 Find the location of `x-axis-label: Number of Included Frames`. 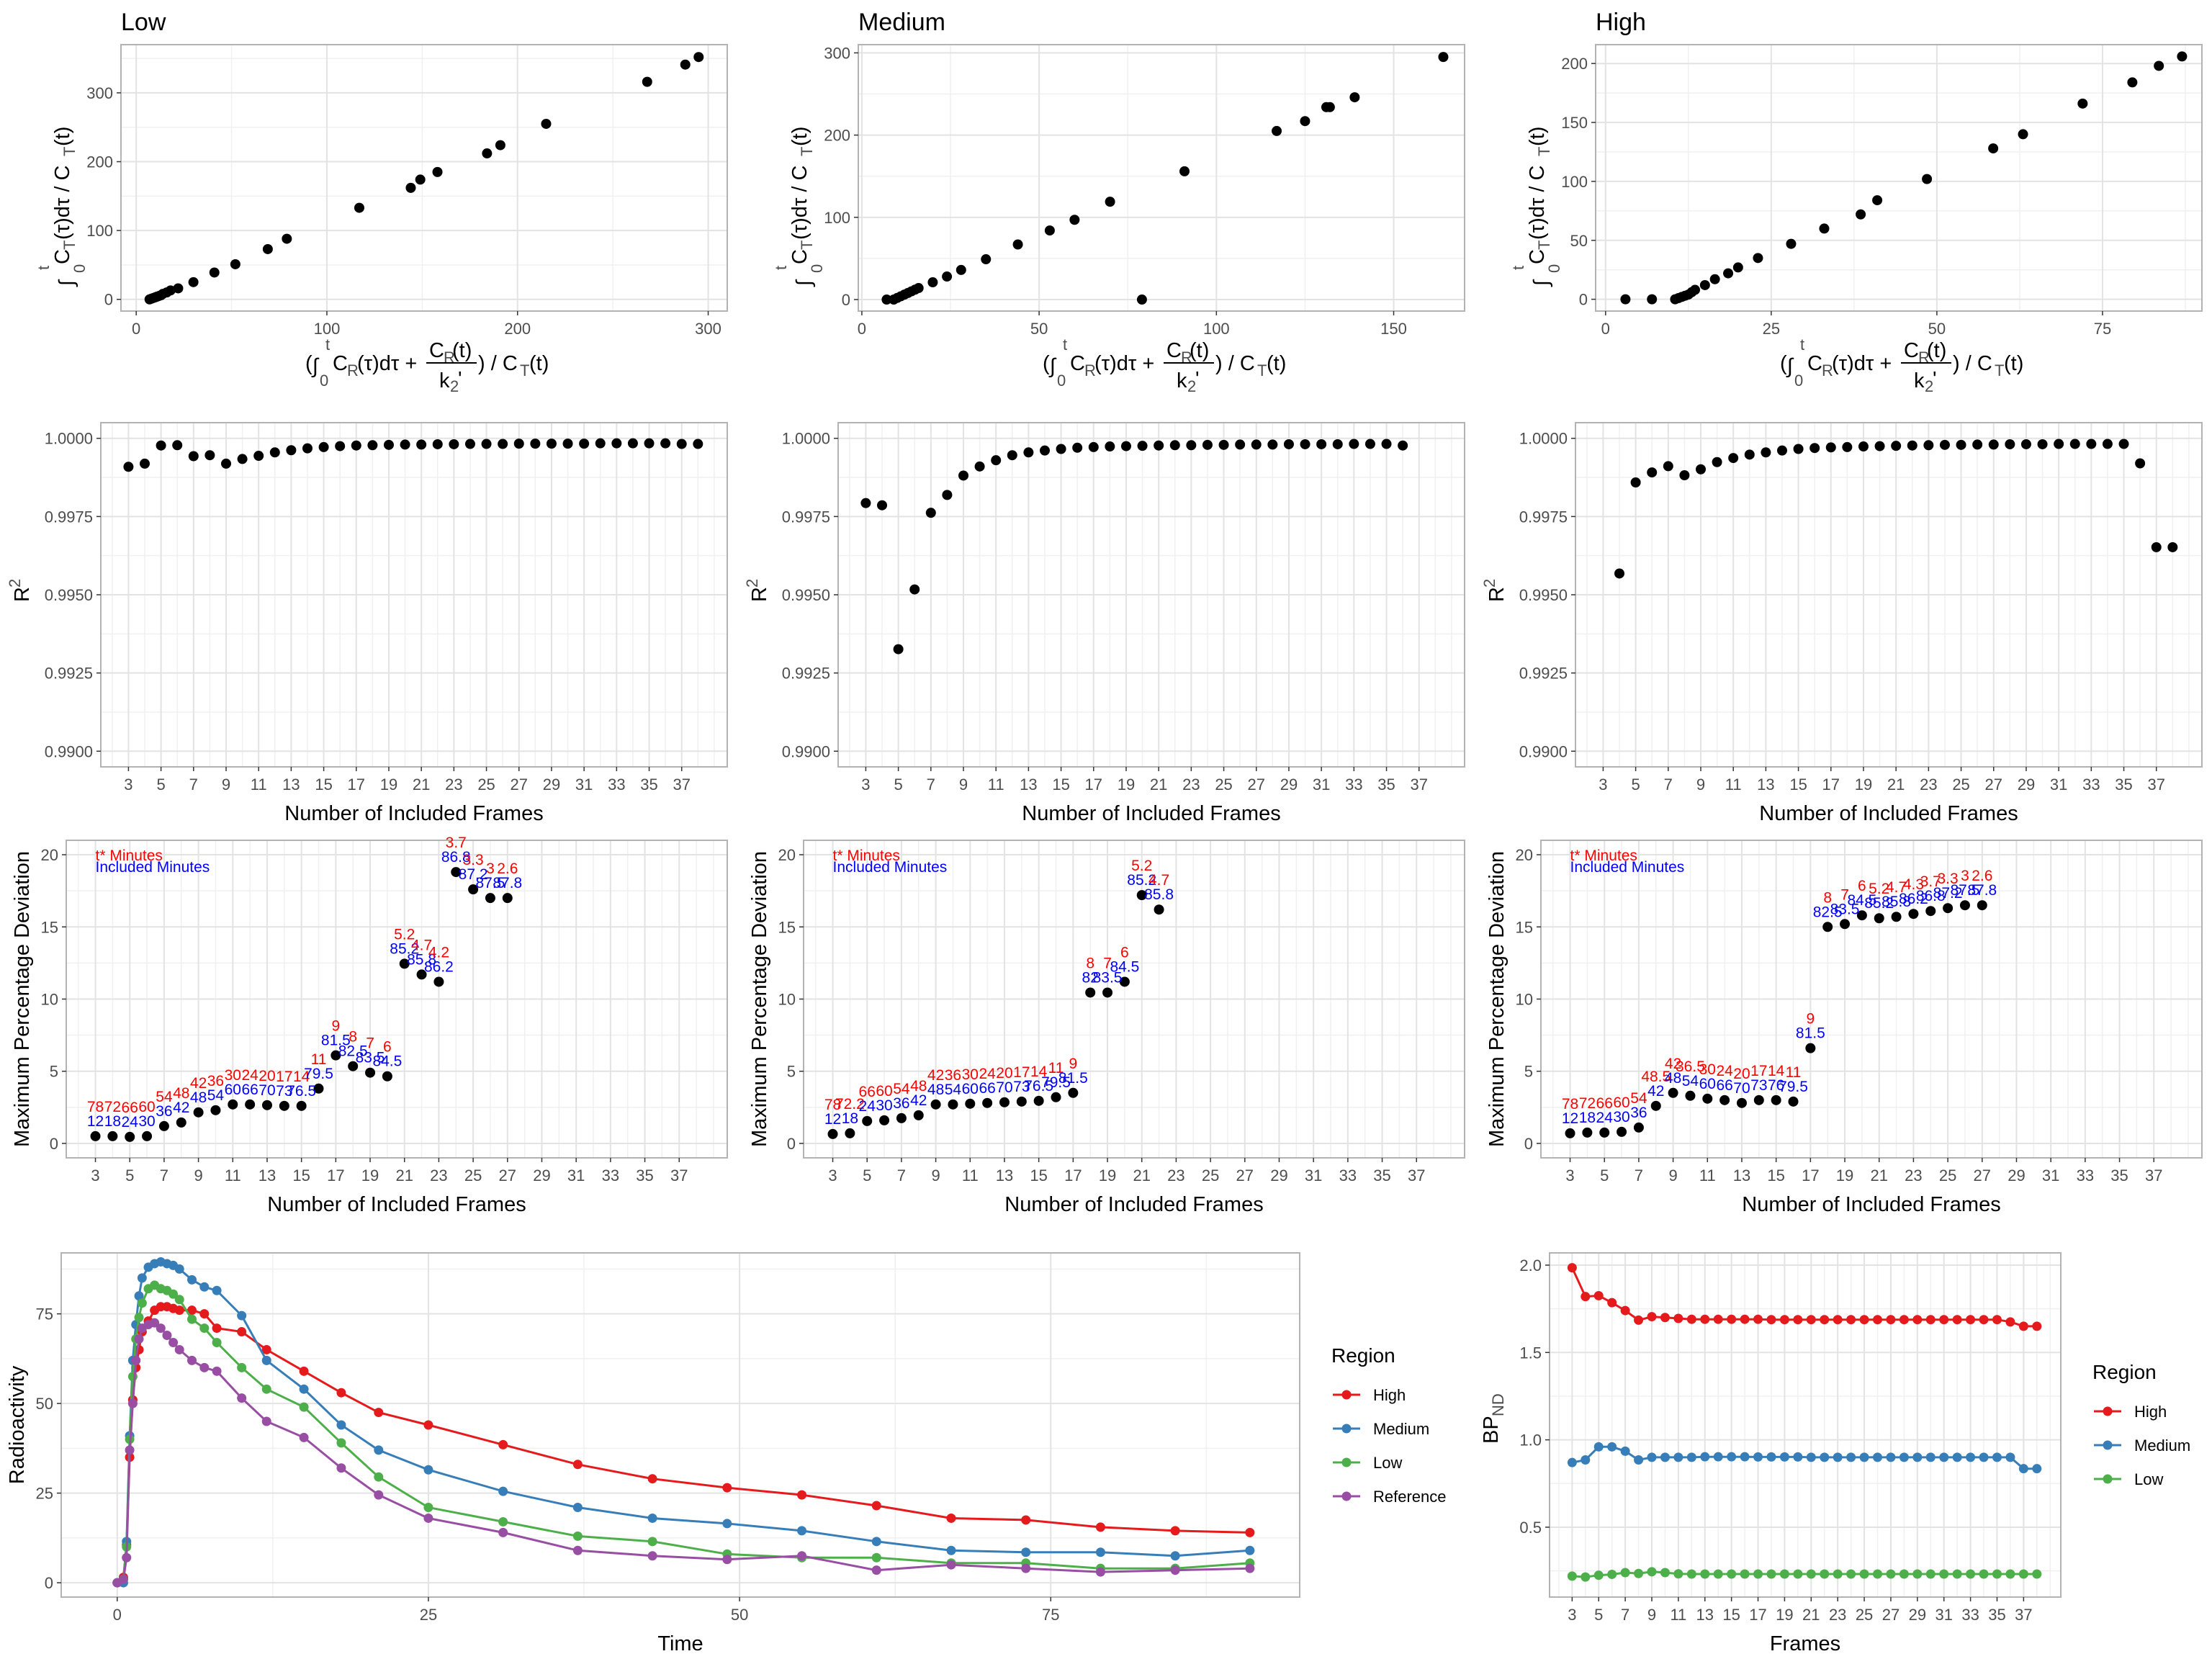

x-axis-label: Number of Included Frames is located at coordinates (413, 813).